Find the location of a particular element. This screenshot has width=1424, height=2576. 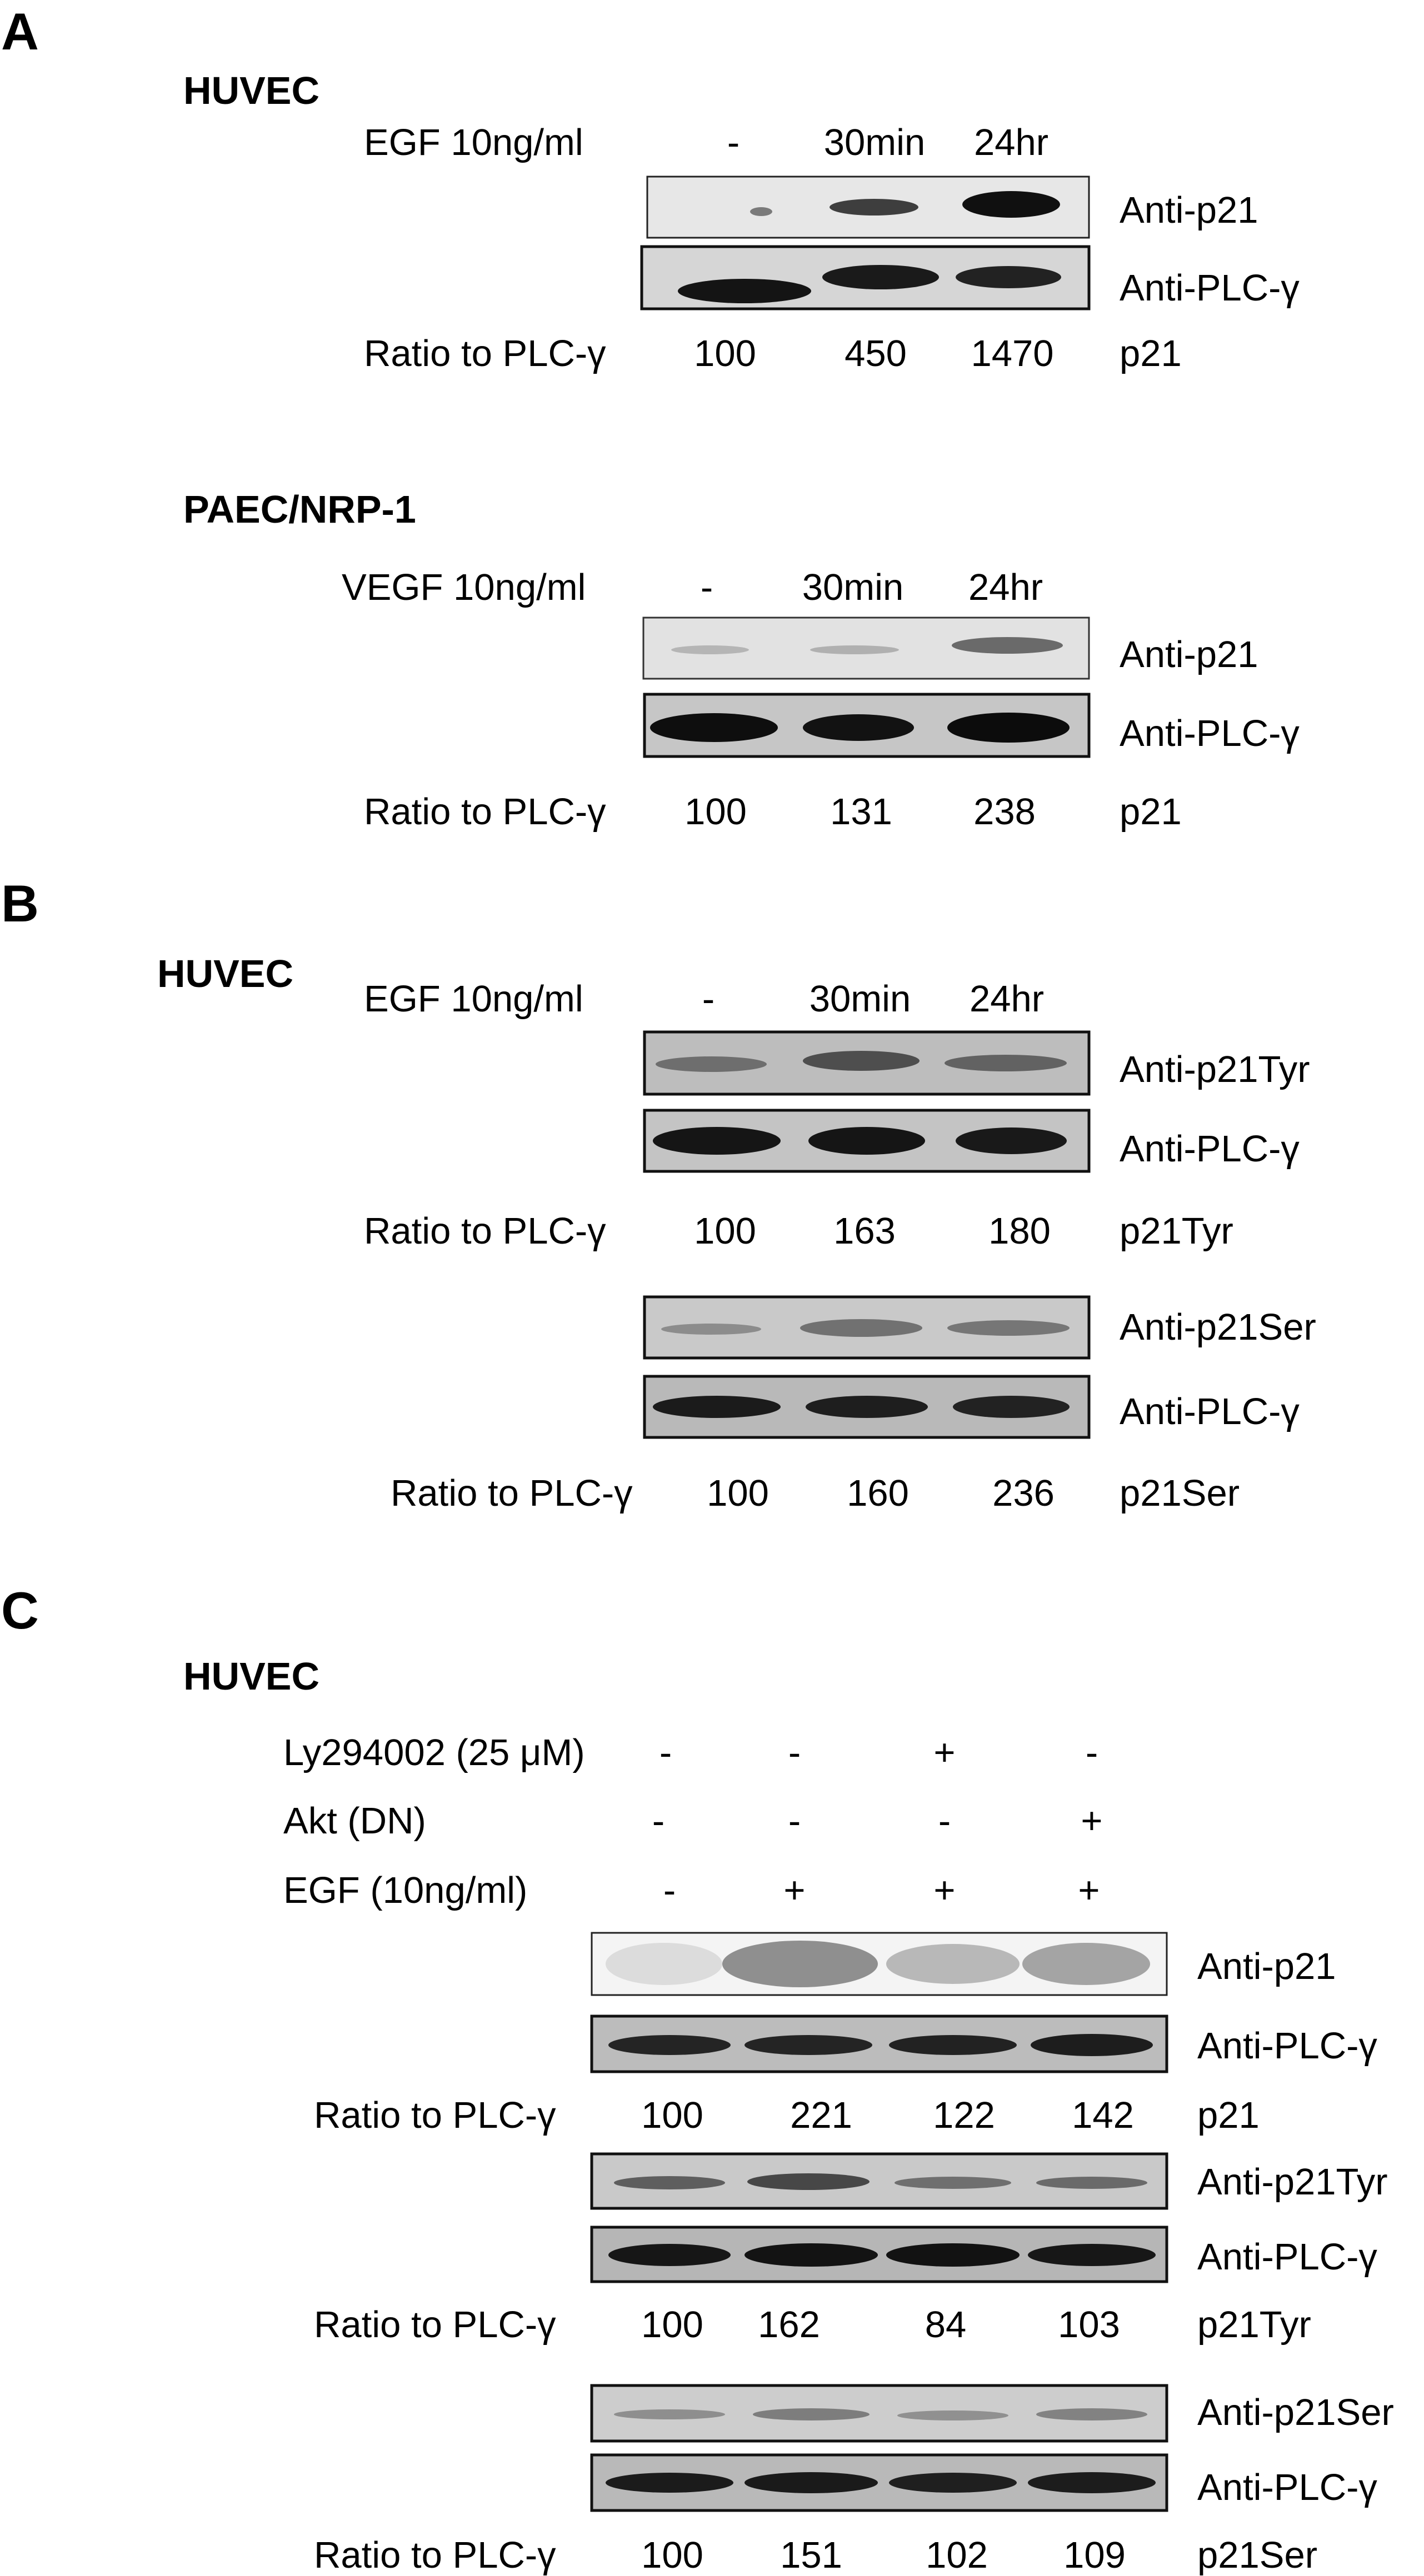

panel-letter-b: B is located at coordinates (20, 903).